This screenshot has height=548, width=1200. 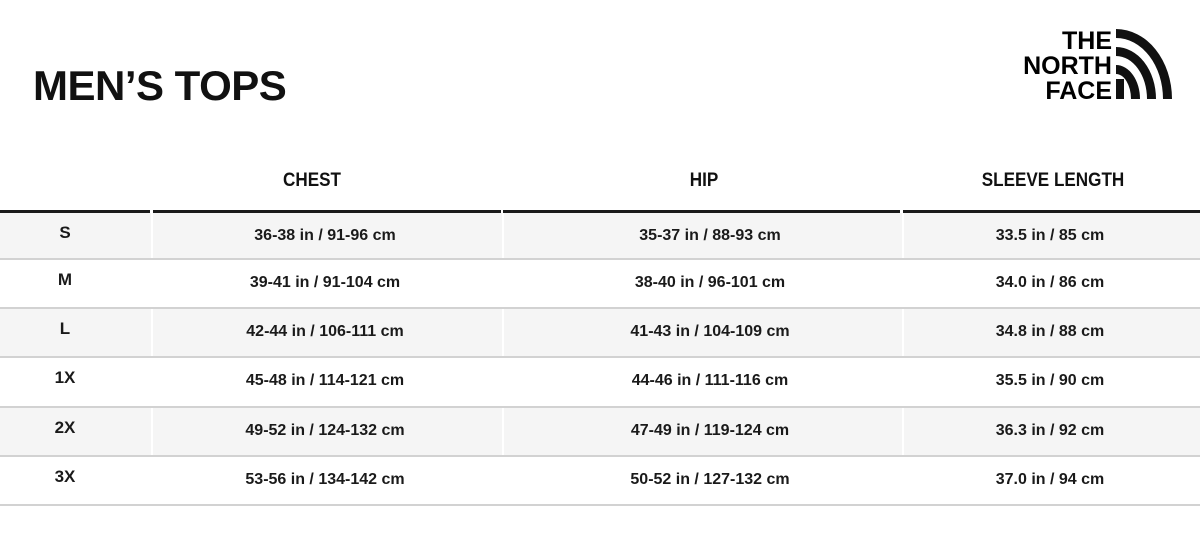 I want to click on sleeve-cell: 37.0 in / 94 cm, so click(x=1050, y=479).